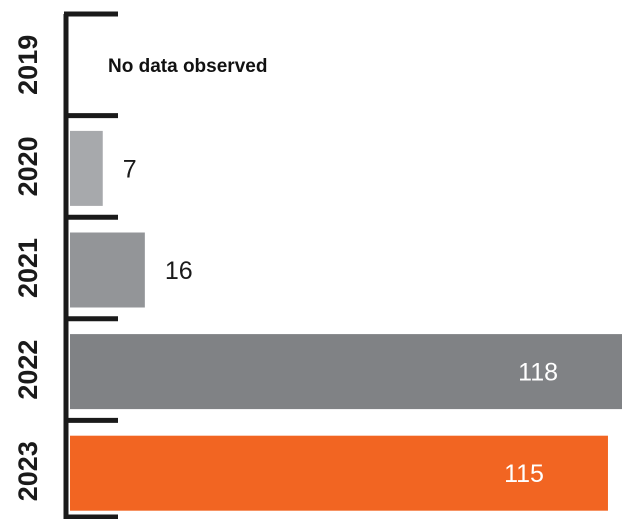 This screenshot has height=519, width=622. I want to click on category-label: 2021, so click(28, 268).